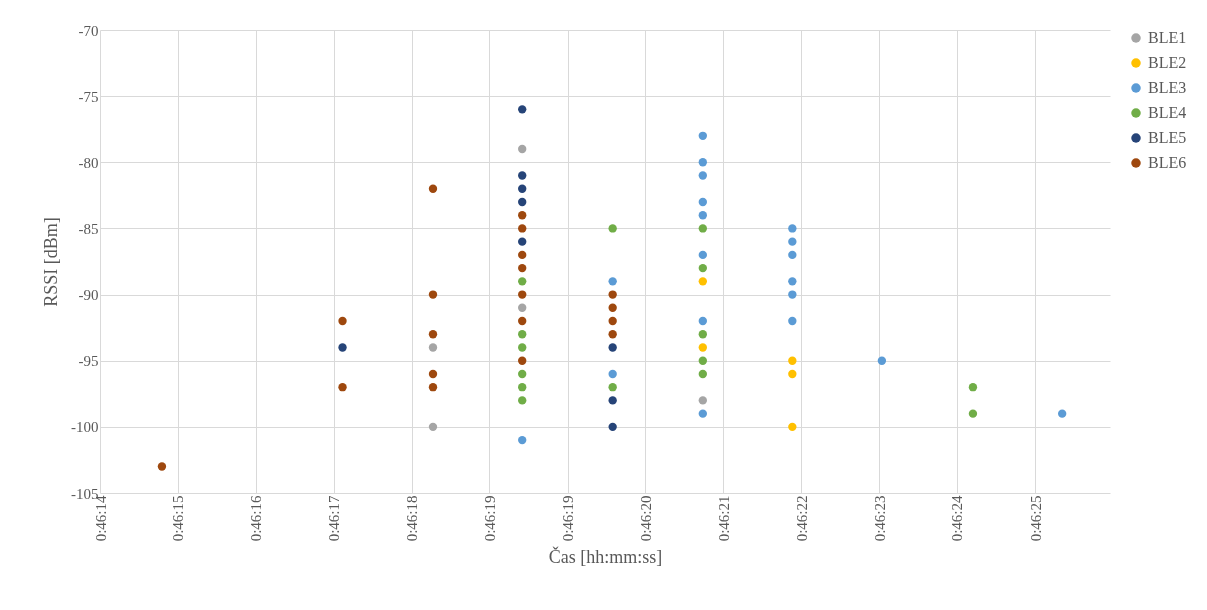  What do you see at coordinates (178, 518) in the screenshot?
I see `x-tick-label: 0:46:15` at bounding box center [178, 518].